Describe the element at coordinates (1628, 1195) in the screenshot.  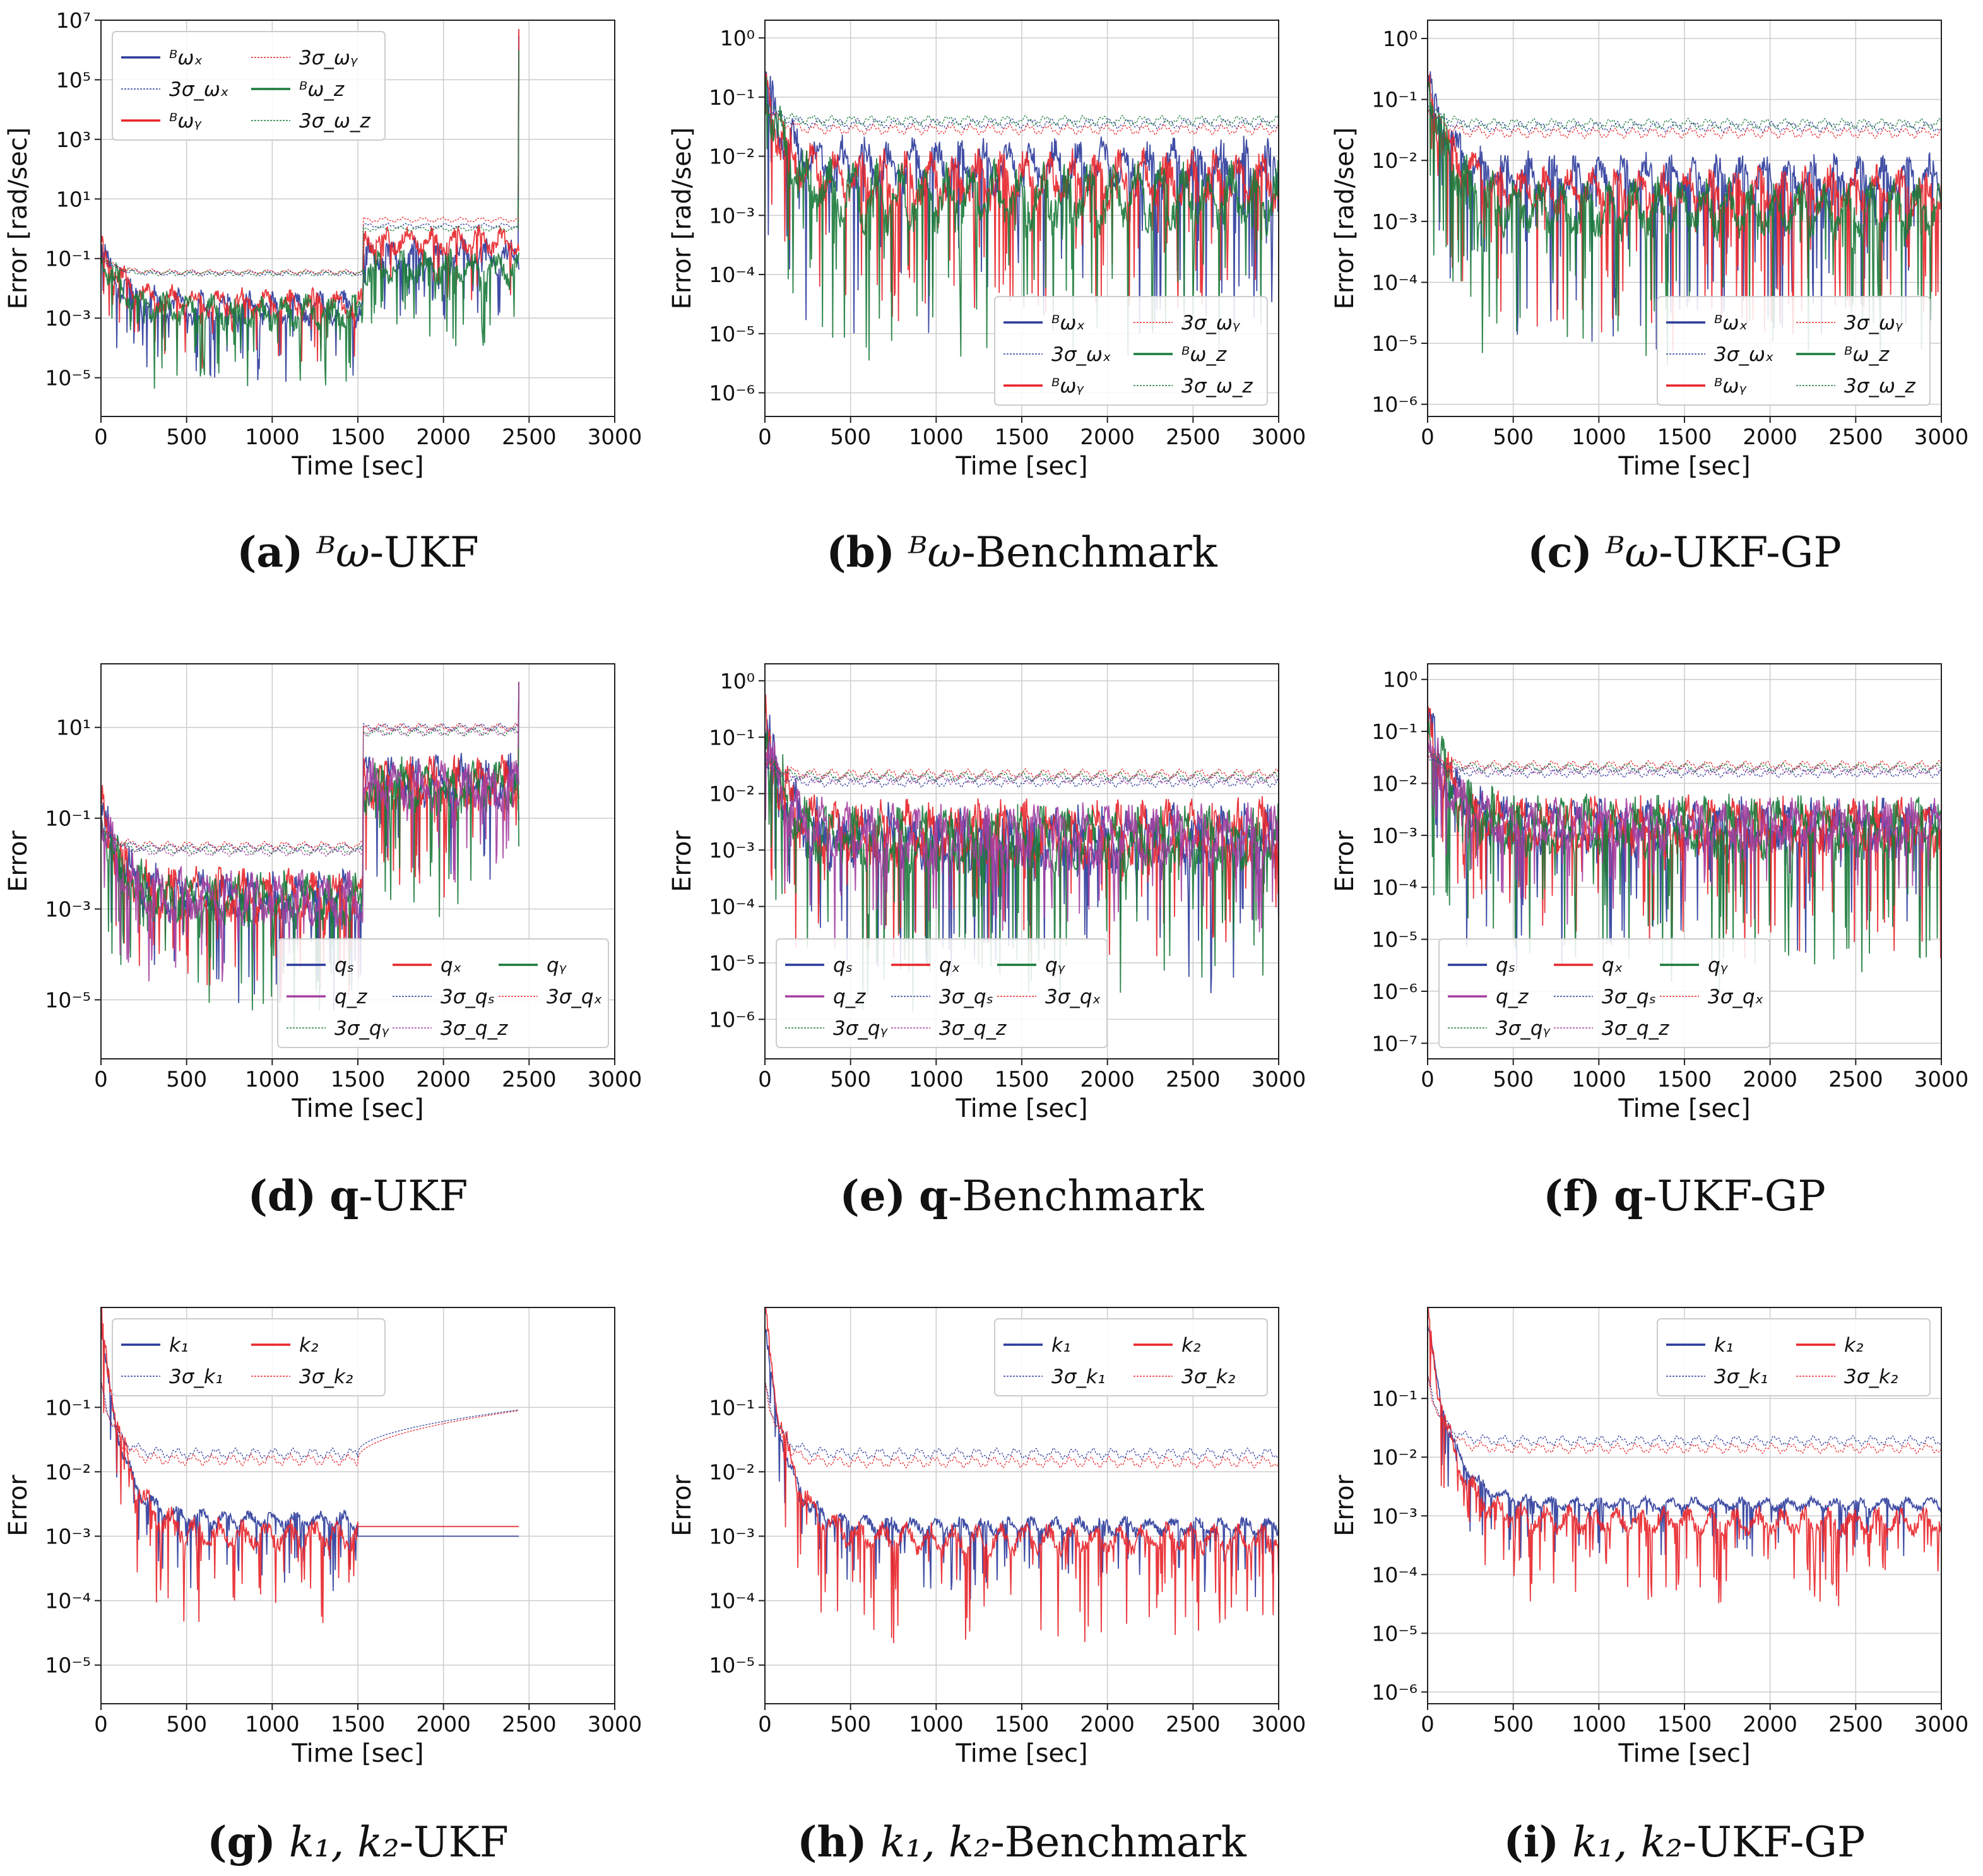
I see `caption-symbol: q` at that location.